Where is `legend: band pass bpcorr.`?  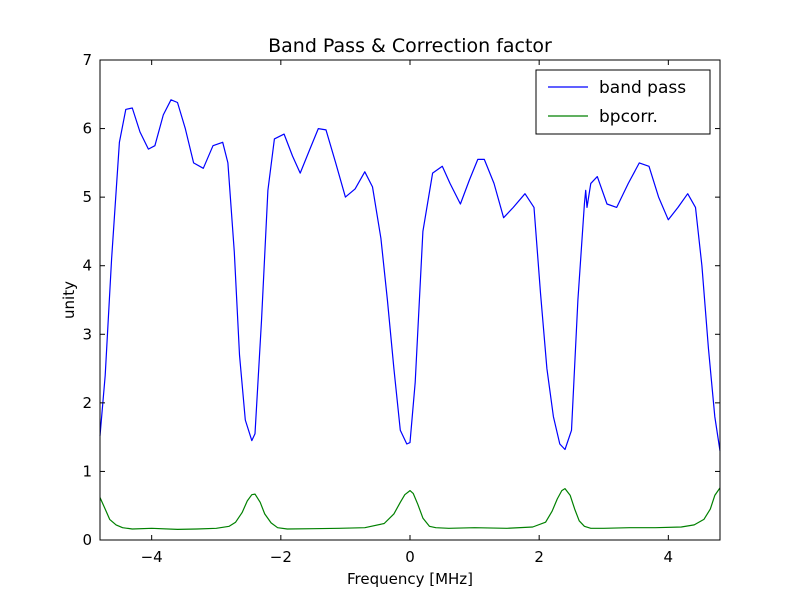
legend: band pass bpcorr. is located at coordinates (623, 102).